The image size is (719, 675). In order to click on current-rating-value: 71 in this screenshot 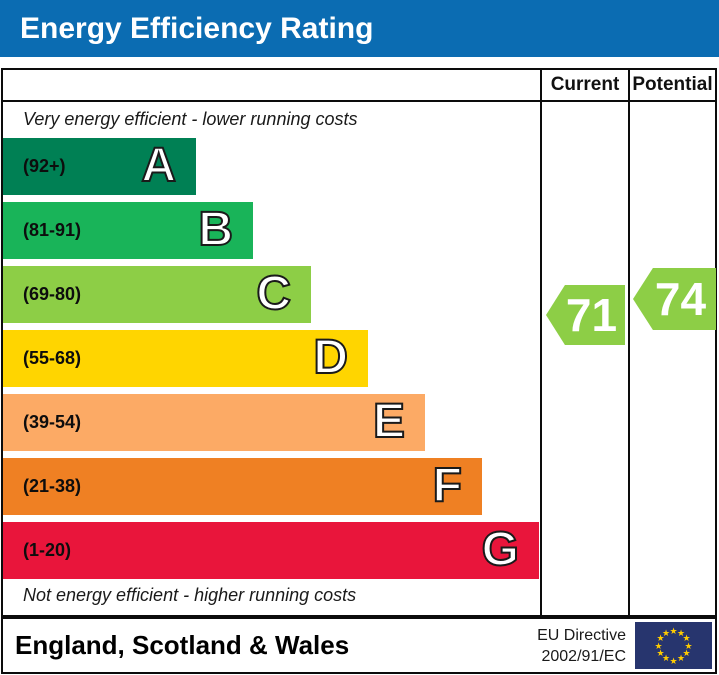, I will do `click(591, 315)`.